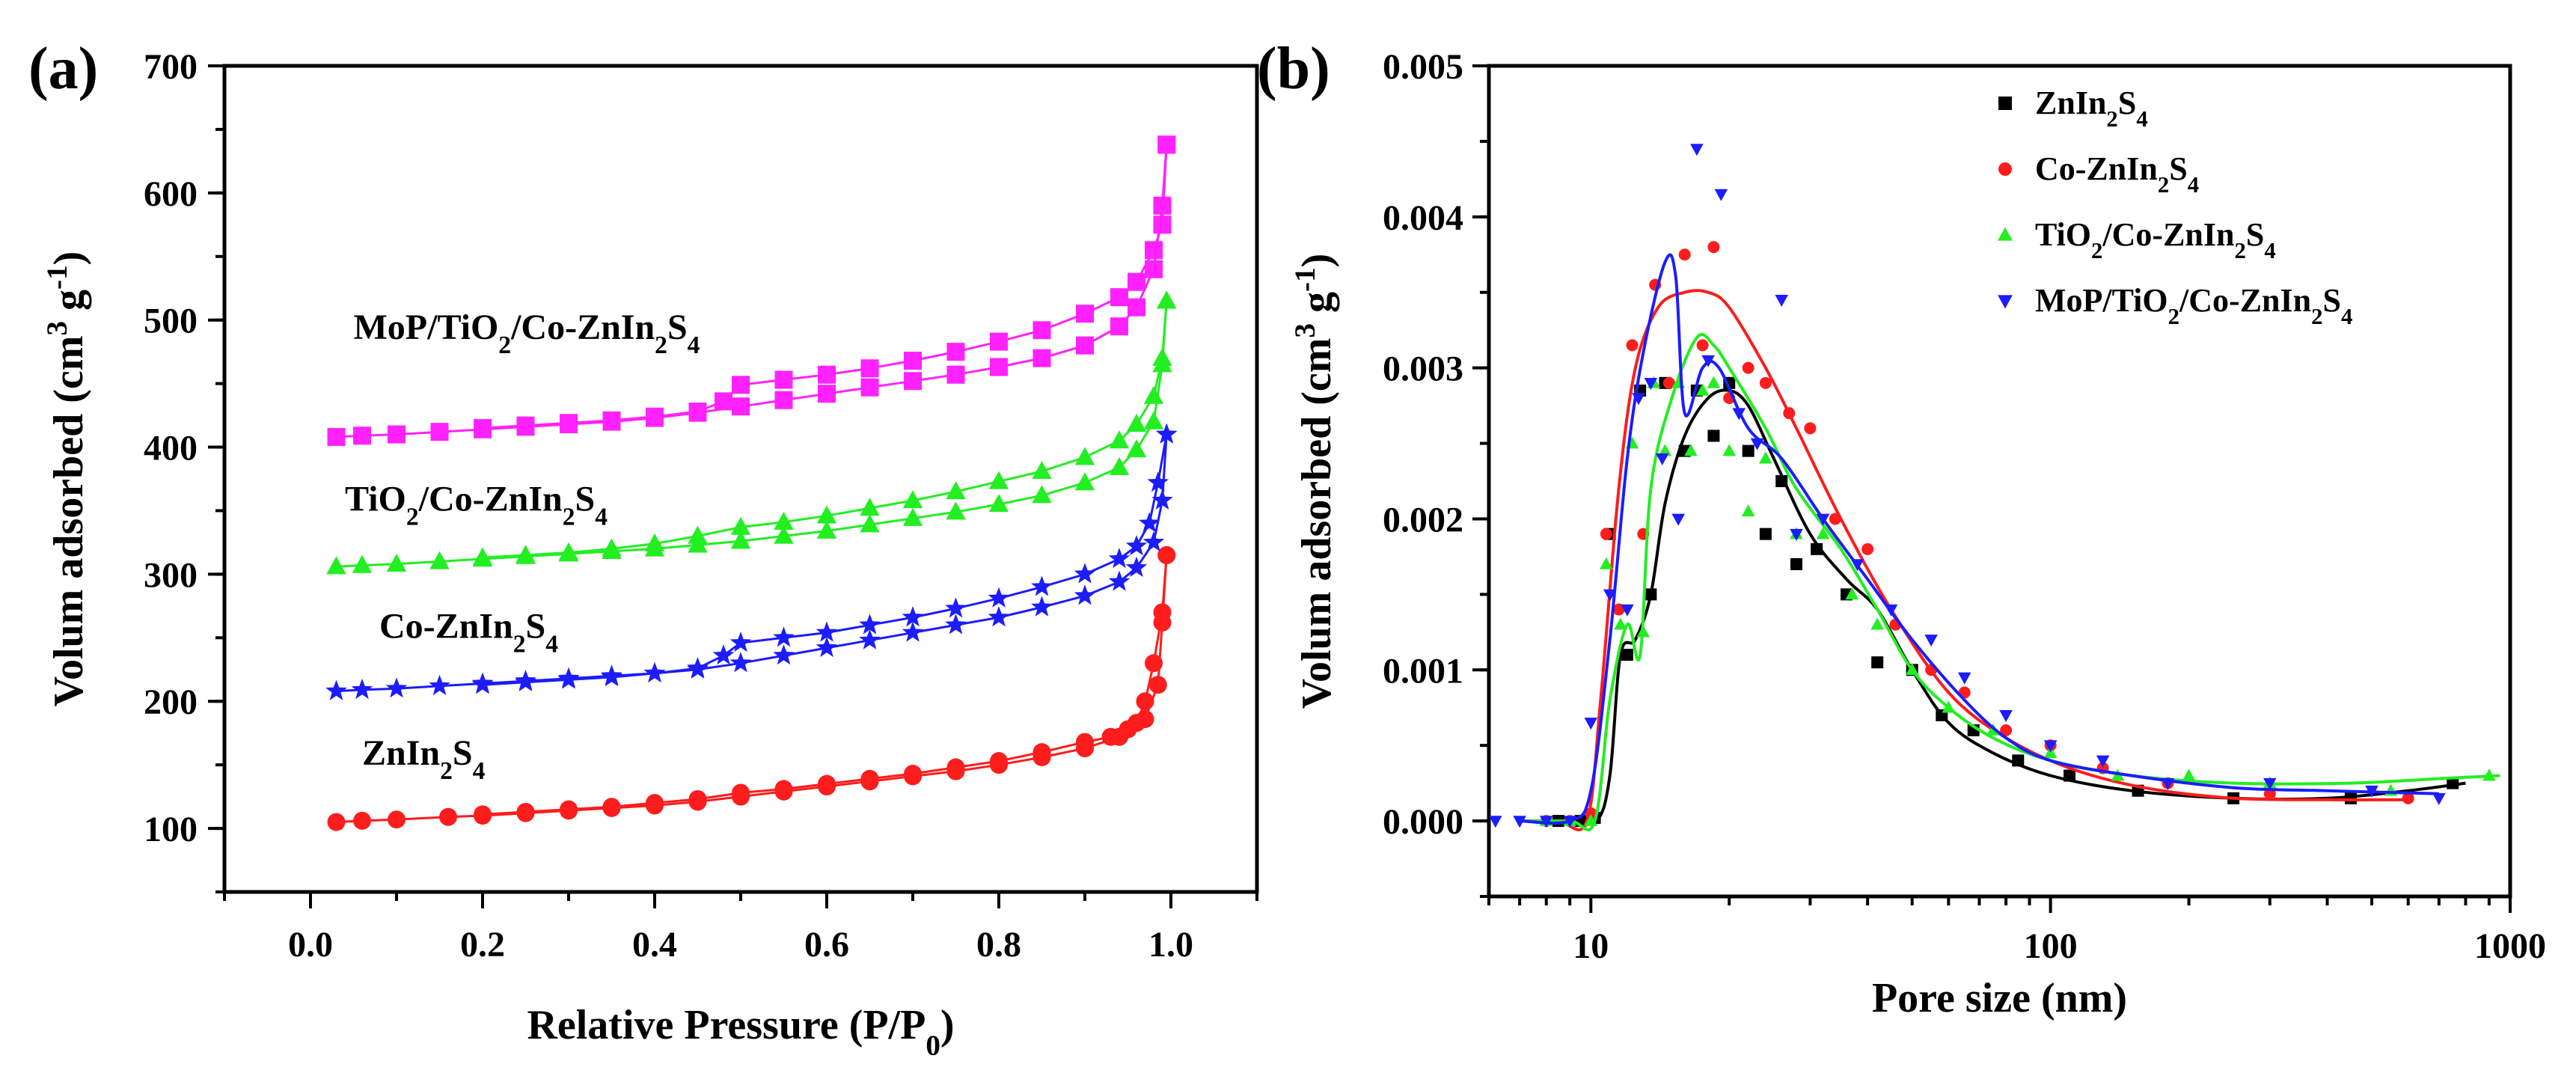  Describe the element at coordinates (2194, 306) in the screenshot. I see `legend-label: MoP/TiO2/Co-ZnIn2S4` at that location.